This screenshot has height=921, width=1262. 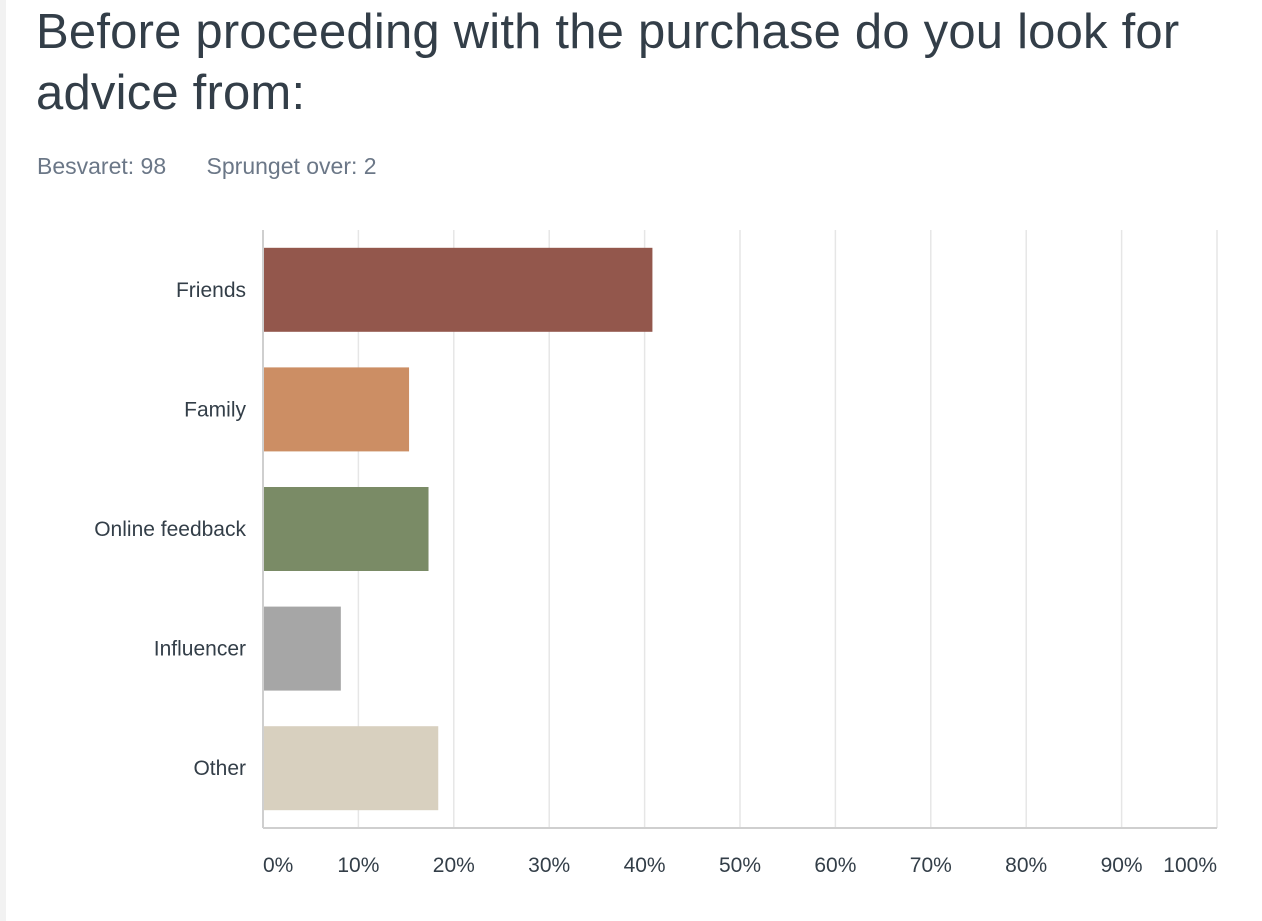 What do you see at coordinates (336, 409) in the screenshot?
I see `bar-family` at bounding box center [336, 409].